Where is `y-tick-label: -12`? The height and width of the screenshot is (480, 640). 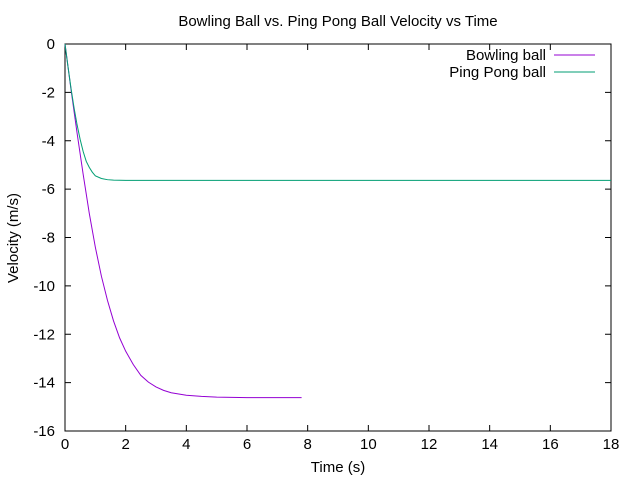 y-tick-label: -12 is located at coordinates (44, 334).